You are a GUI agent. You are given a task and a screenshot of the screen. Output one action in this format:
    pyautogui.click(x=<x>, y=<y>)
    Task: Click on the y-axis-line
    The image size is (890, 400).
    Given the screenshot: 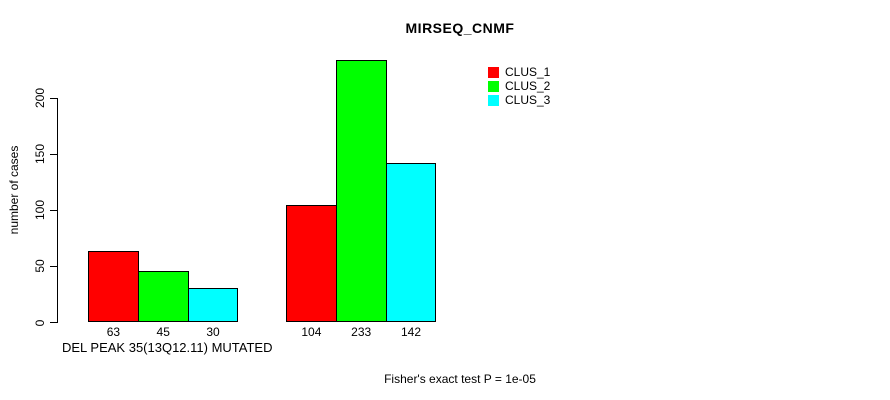 What is the action you would take?
    pyautogui.click(x=57, y=210)
    